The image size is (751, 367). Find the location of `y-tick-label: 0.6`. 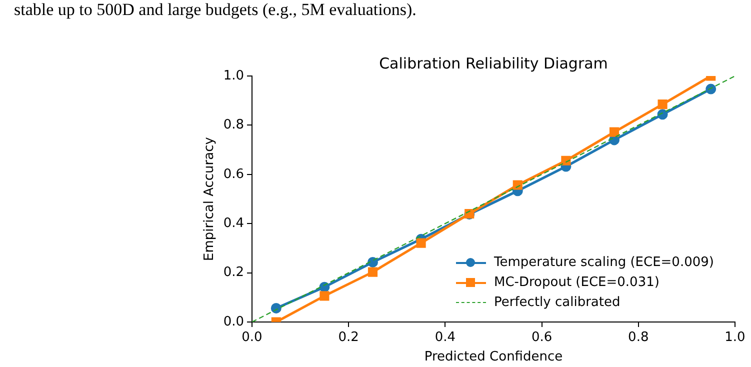

y-tick-label: 0.6 is located at coordinates (233, 174).